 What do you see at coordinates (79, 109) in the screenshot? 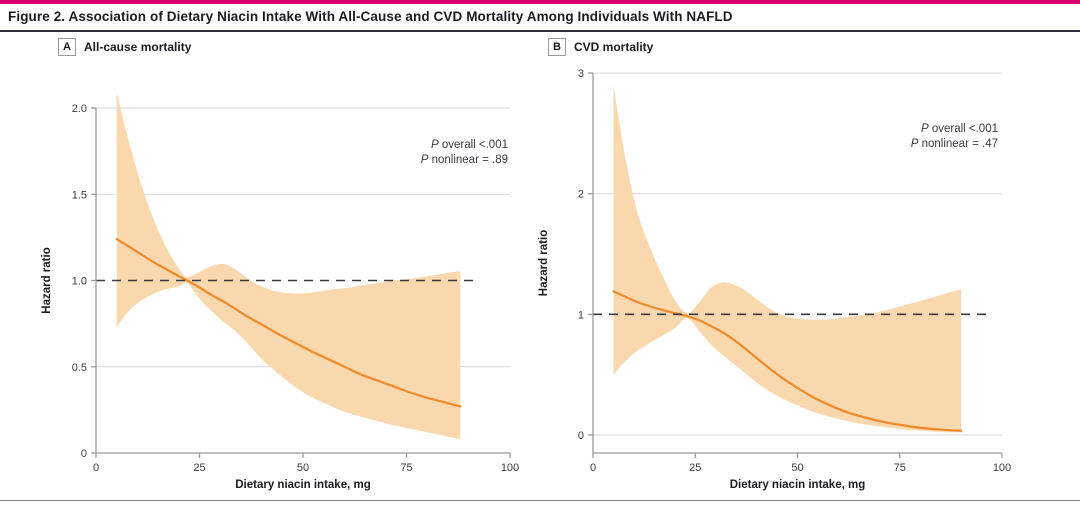
I see `y-tick-label: 2.0` at bounding box center [79, 109].